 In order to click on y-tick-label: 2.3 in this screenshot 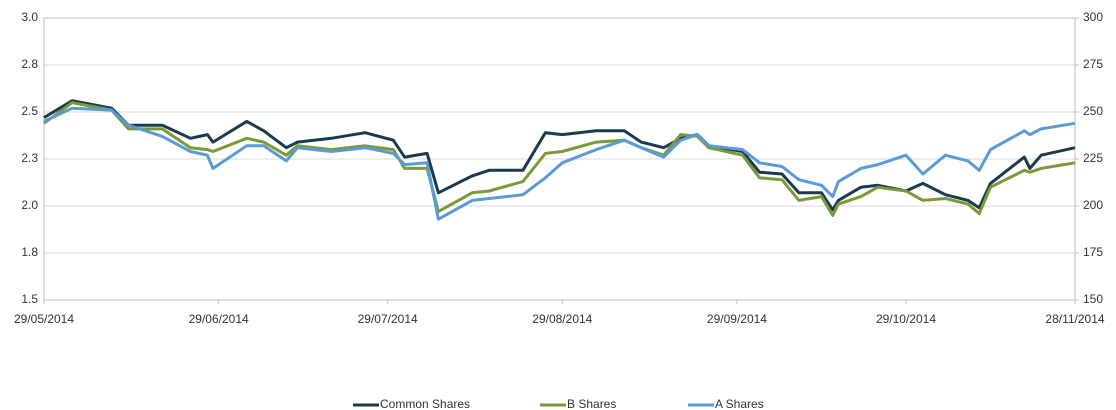, I will do `click(29, 158)`.